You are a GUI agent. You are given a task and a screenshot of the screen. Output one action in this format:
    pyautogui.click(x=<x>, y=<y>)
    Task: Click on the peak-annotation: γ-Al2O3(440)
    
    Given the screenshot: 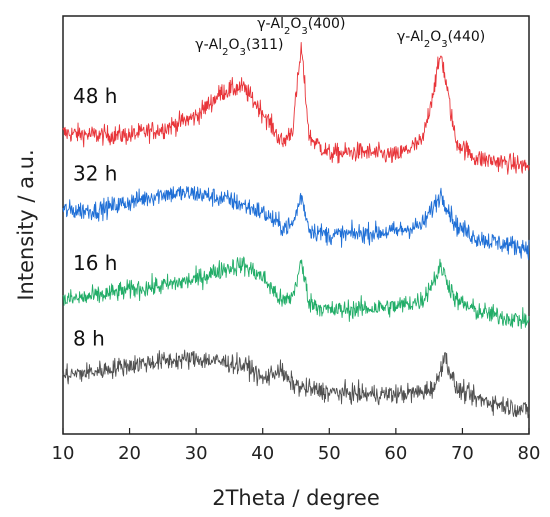 What is the action you would take?
    pyautogui.click(x=441, y=39)
    